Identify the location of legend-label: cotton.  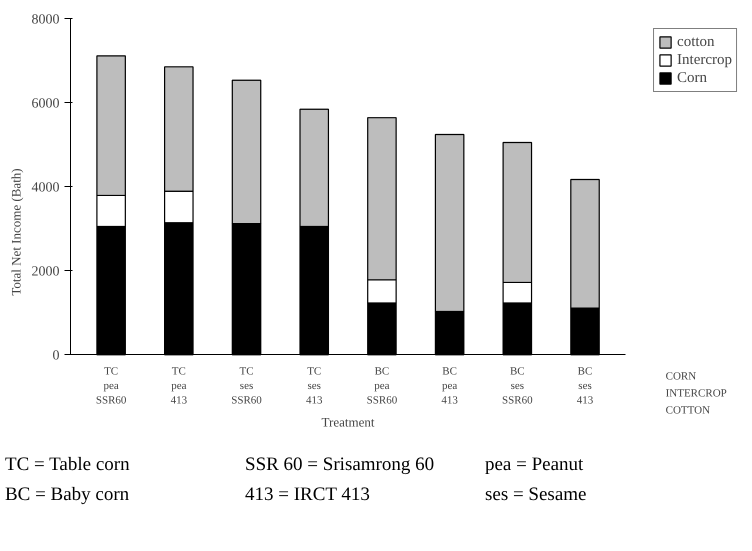
(696, 42).